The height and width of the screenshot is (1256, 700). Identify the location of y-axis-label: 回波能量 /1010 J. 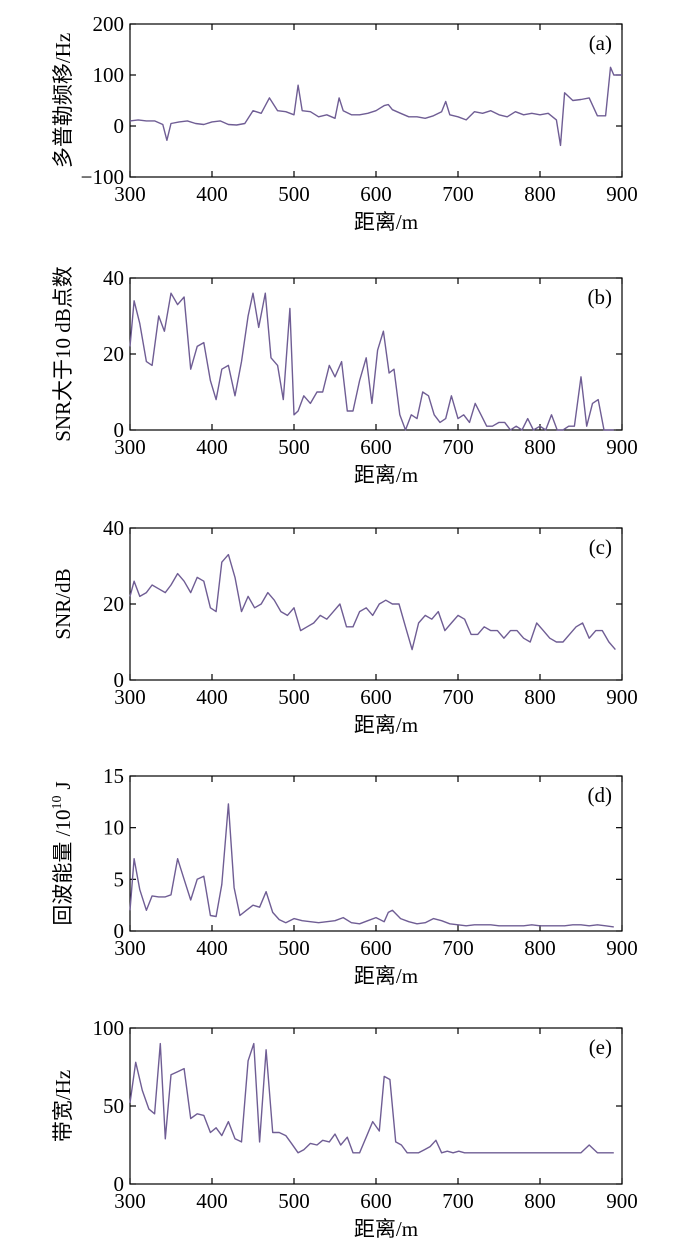
(62, 853).